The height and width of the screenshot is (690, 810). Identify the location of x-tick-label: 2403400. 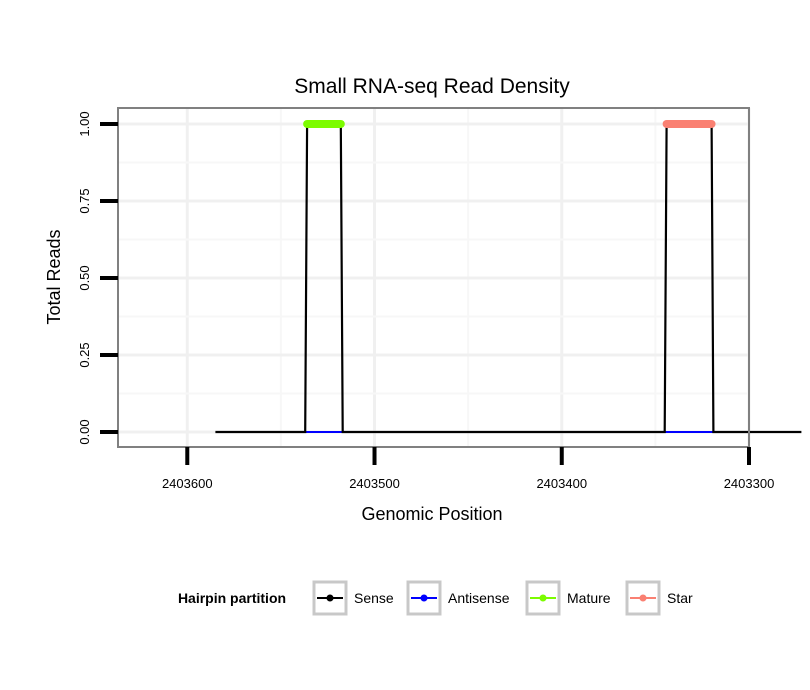
(561, 483).